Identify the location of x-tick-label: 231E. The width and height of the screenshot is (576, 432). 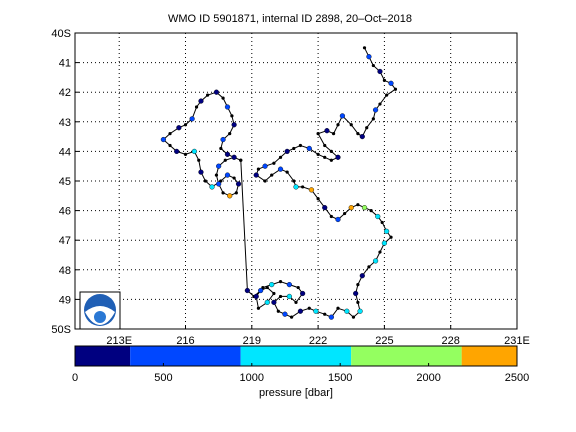
(517, 341).